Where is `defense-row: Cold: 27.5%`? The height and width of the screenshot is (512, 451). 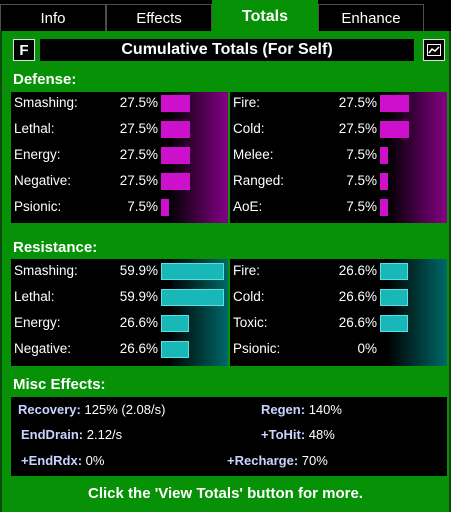 defense-row: Cold: 27.5% is located at coordinates (338, 129).